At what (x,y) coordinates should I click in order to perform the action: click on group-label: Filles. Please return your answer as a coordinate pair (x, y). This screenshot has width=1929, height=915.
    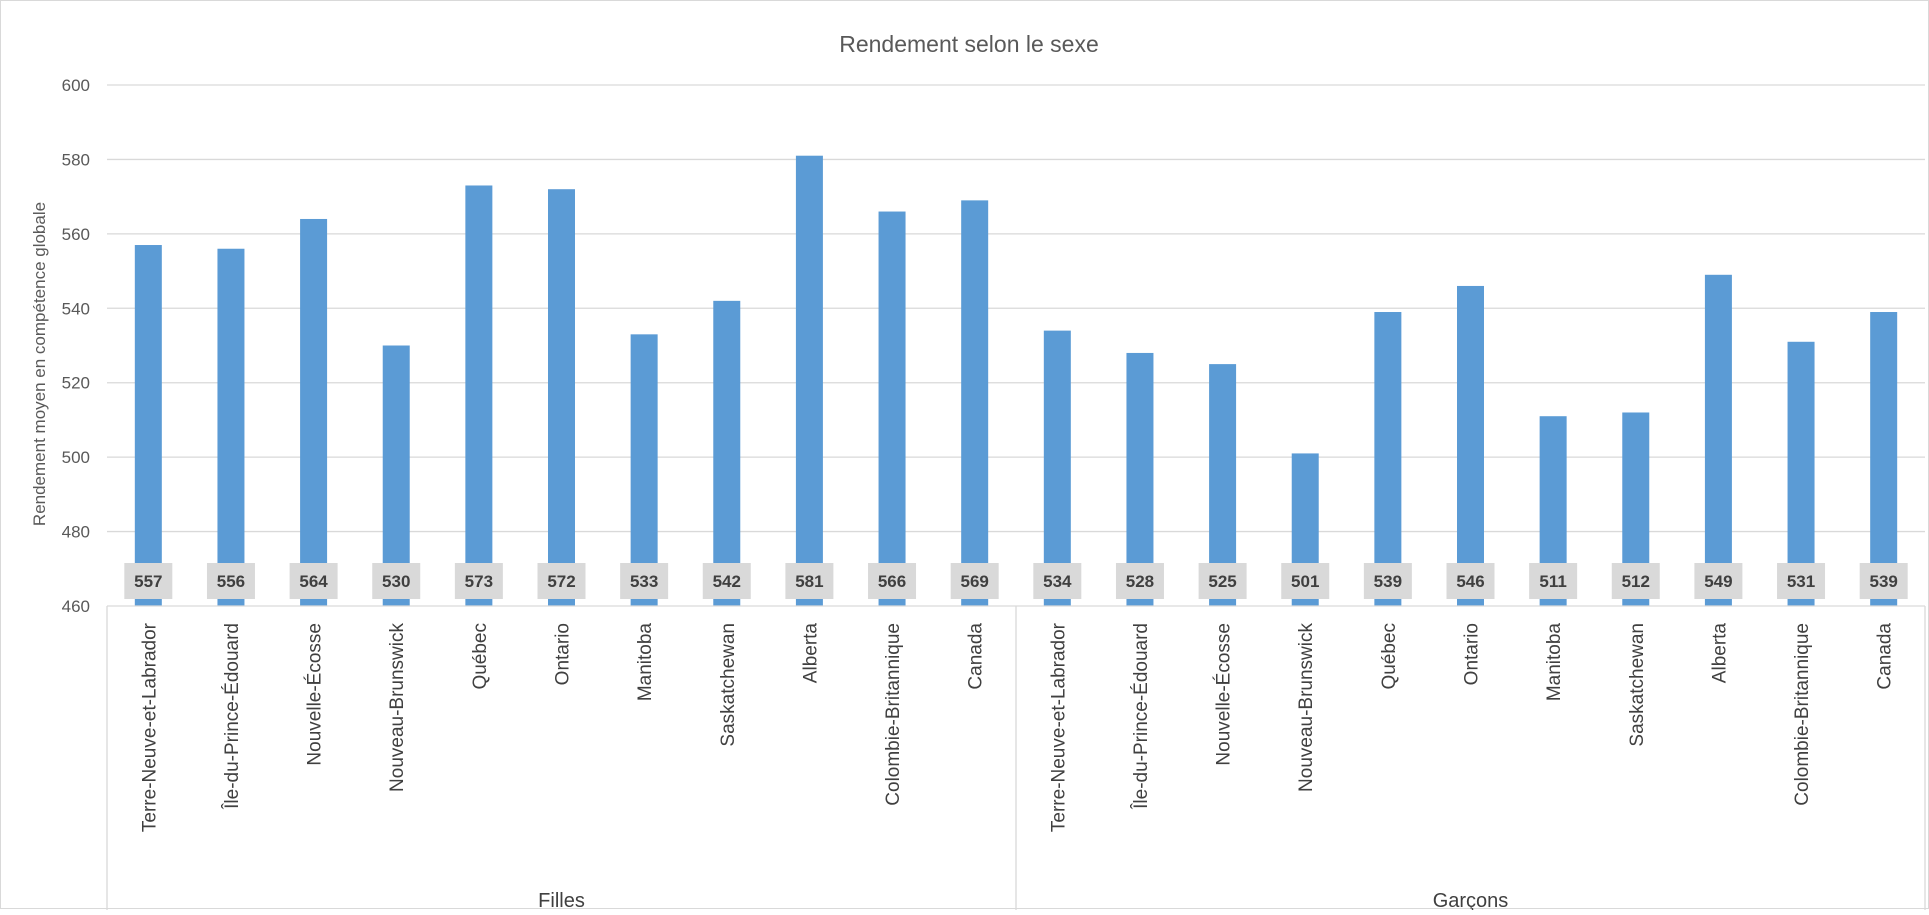
    Looking at the image, I should click on (561, 900).